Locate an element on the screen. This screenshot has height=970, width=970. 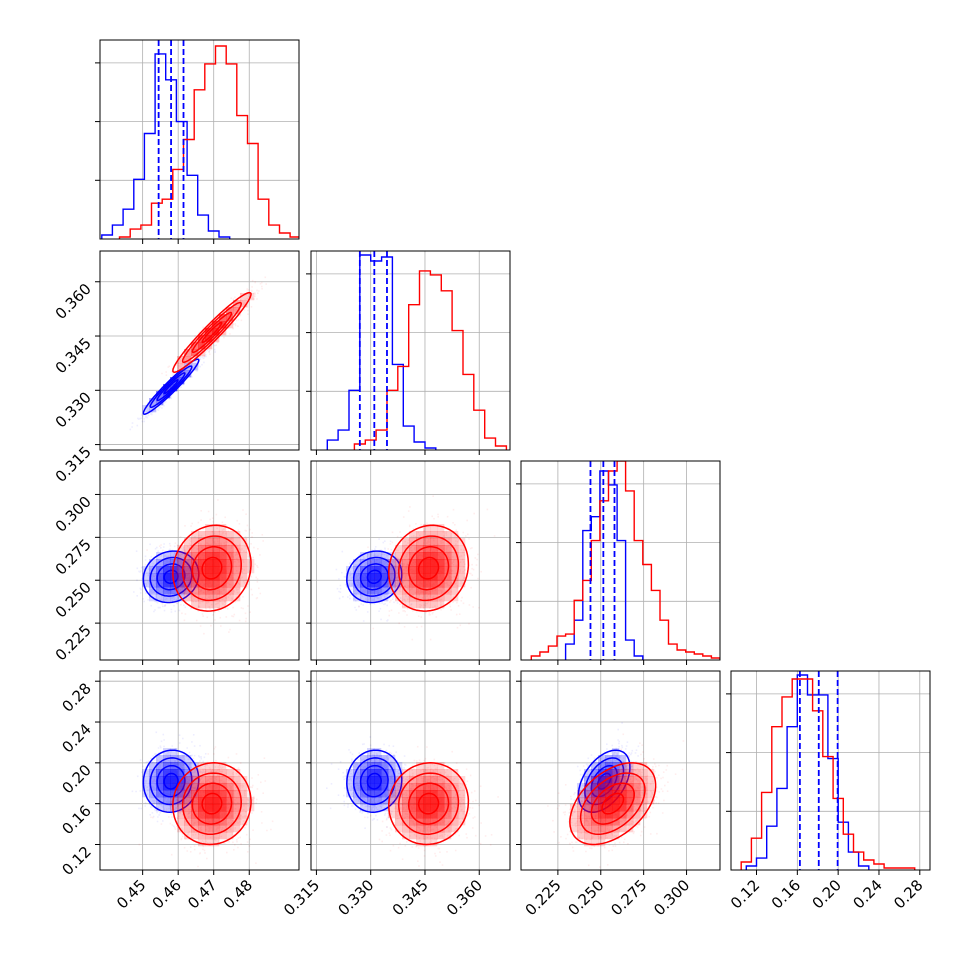
y-tick-label-param-3: 0.16 is located at coordinates (76, 820).